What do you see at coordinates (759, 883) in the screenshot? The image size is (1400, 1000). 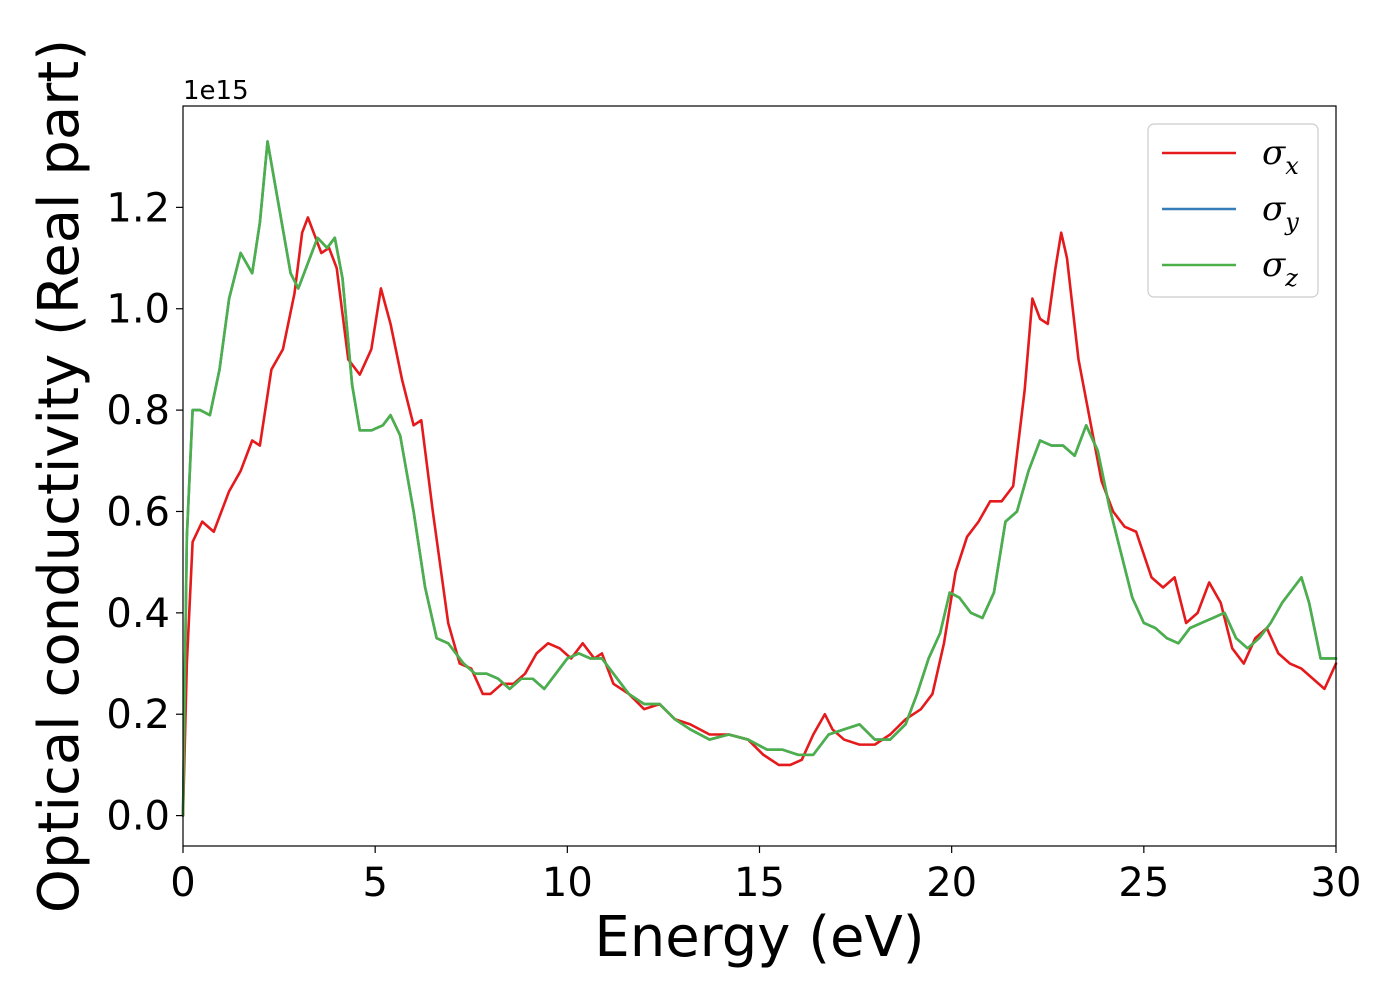 I see `x-tick-label: 15` at bounding box center [759, 883].